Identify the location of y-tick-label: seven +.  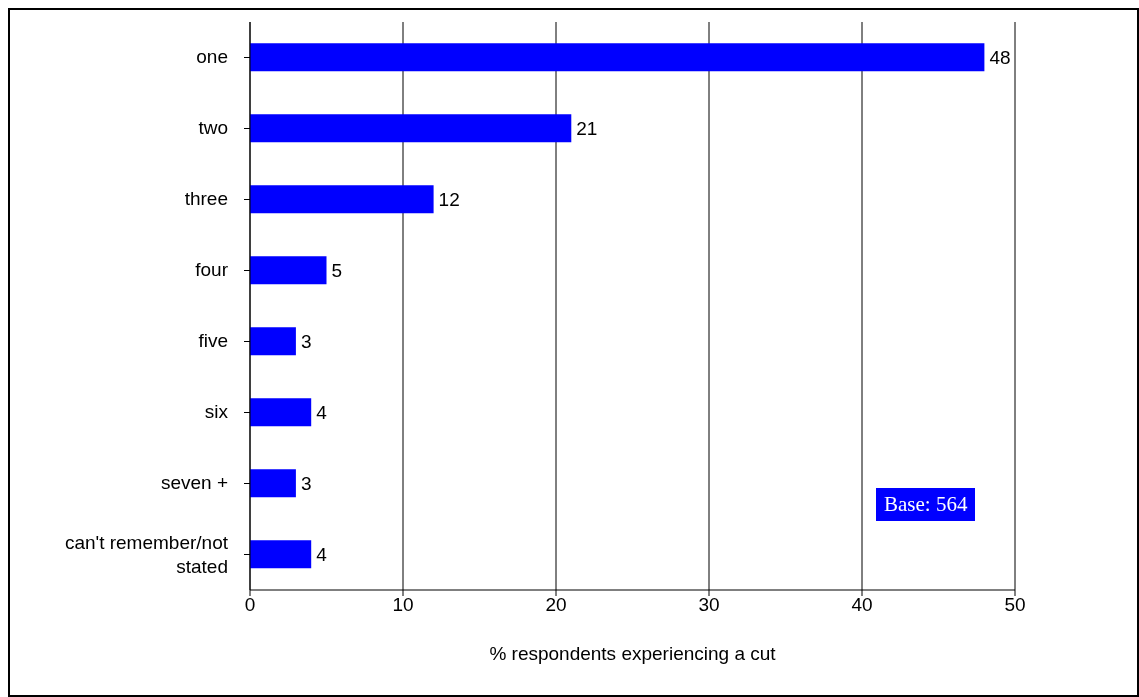
(194, 482).